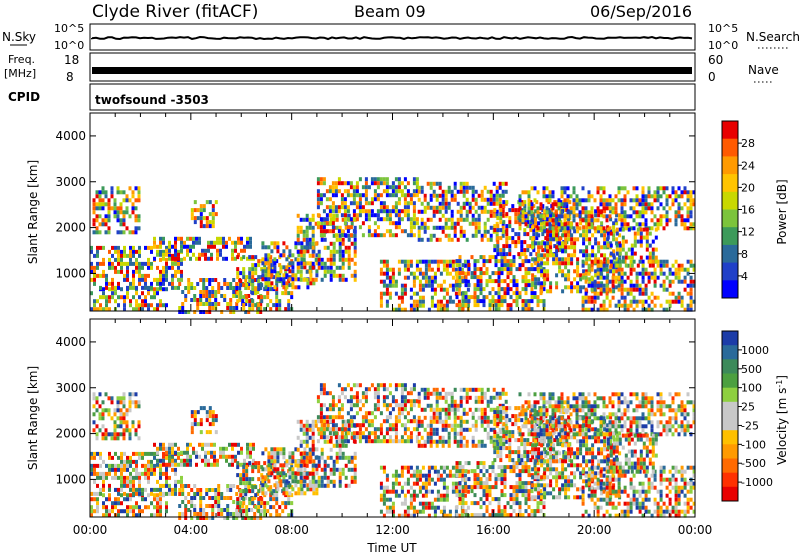 The image size is (800, 554). Describe the element at coordinates (70, 273) in the screenshot. I see `y-tick-label: 1000` at that location.